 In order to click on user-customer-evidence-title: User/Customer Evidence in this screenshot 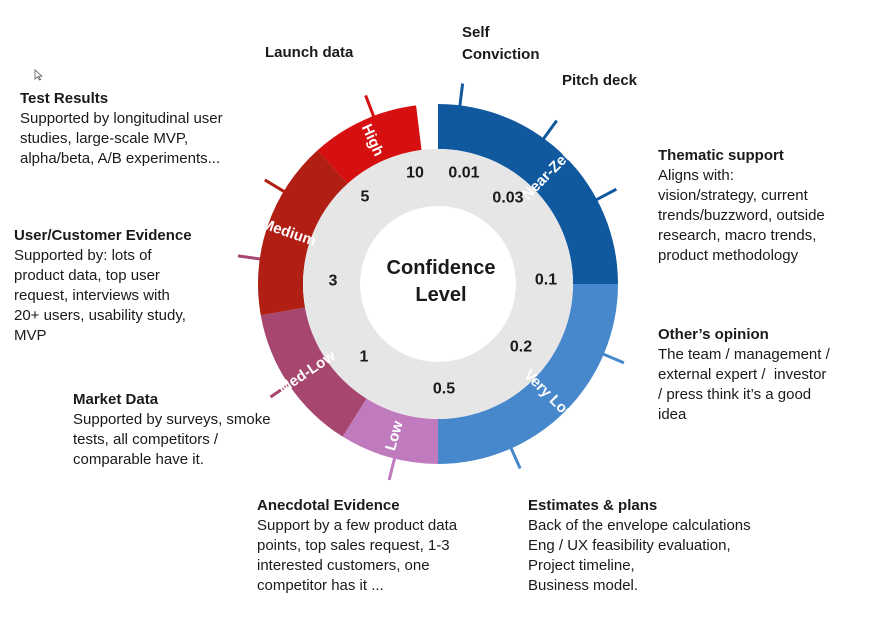, I will do `click(103, 235)`.